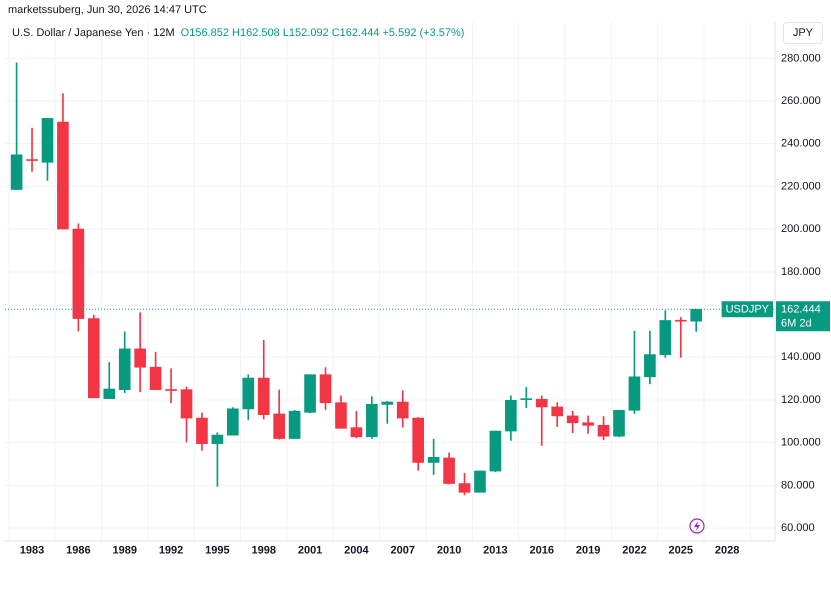  What do you see at coordinates (357, 550) in the screenshot?
I see `x-tick-label: 2004` at bounding box center [357, 550].